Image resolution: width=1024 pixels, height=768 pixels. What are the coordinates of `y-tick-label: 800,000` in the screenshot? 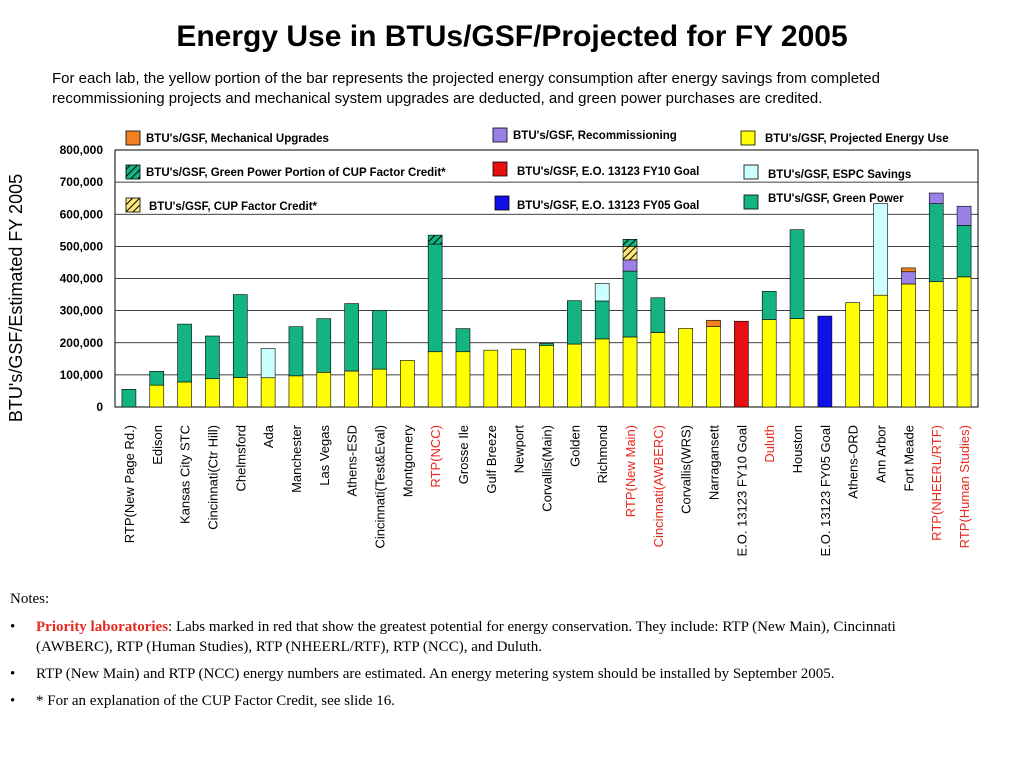 It's located at (82, 150).